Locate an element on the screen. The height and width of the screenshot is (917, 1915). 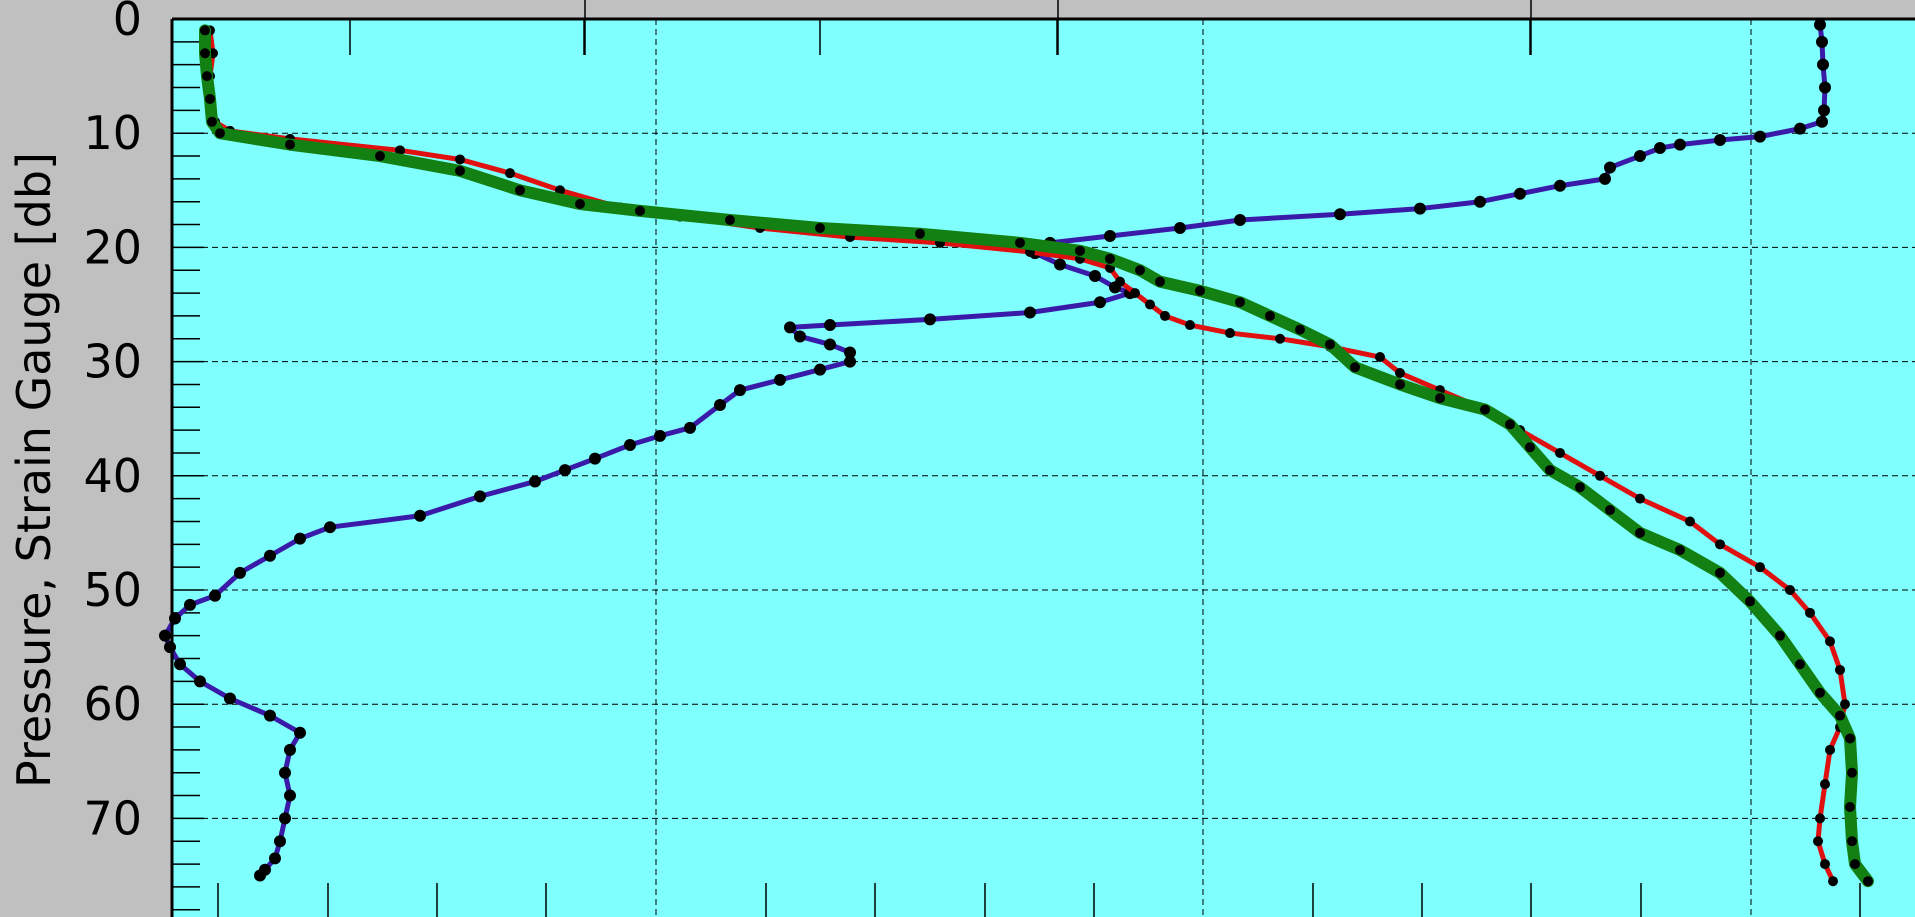
y-tick-label: 10 is located at coordinates (112, 133).